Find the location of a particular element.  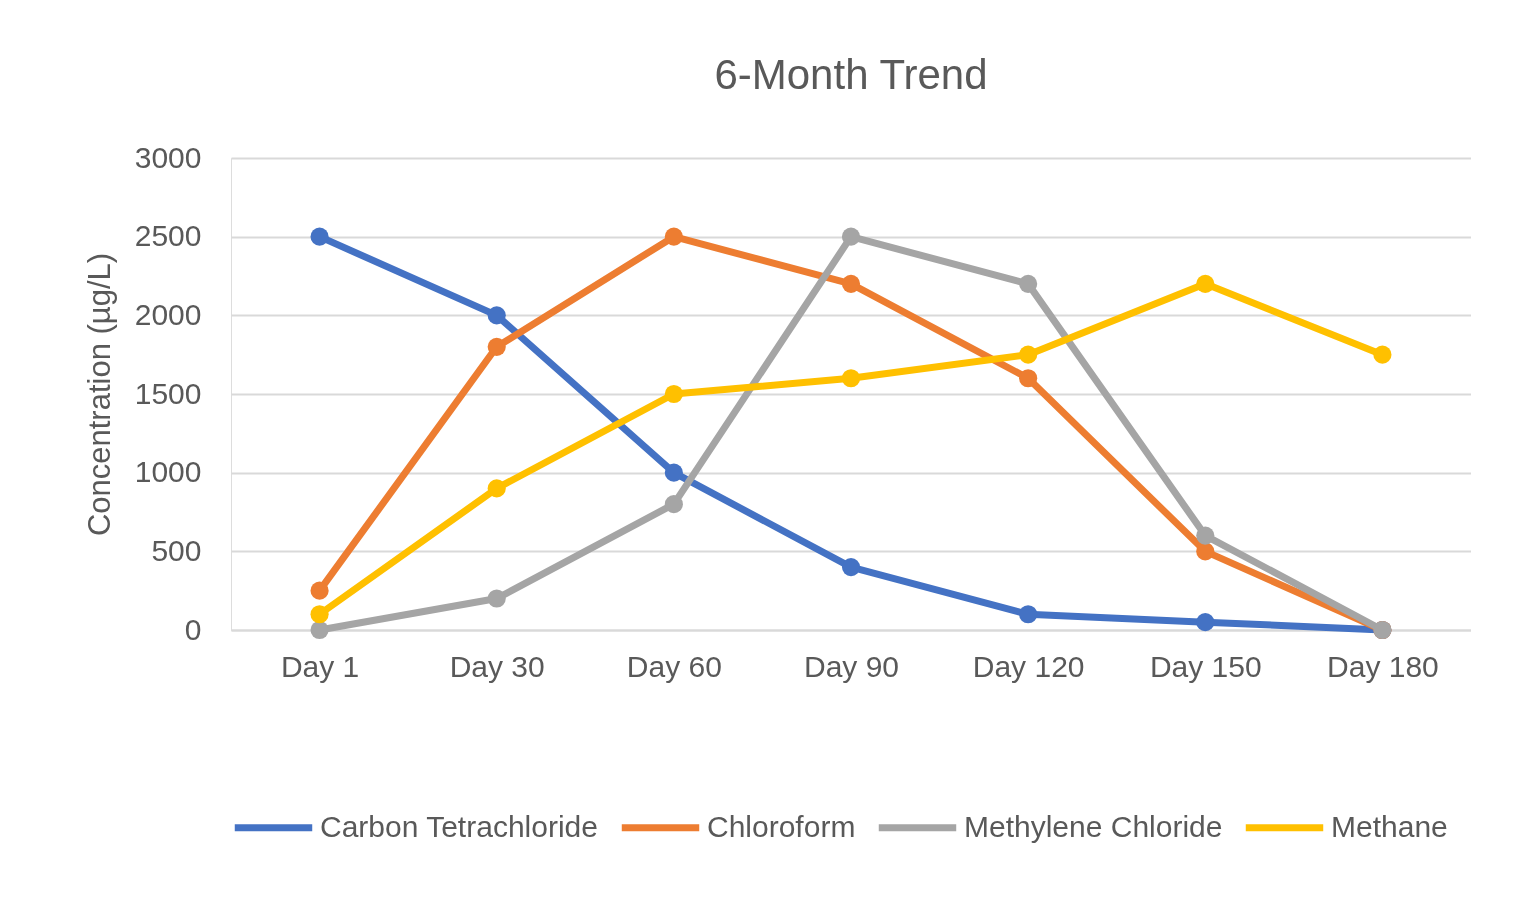

y-tick-label: 2500 is located at coordinates (168, 236).